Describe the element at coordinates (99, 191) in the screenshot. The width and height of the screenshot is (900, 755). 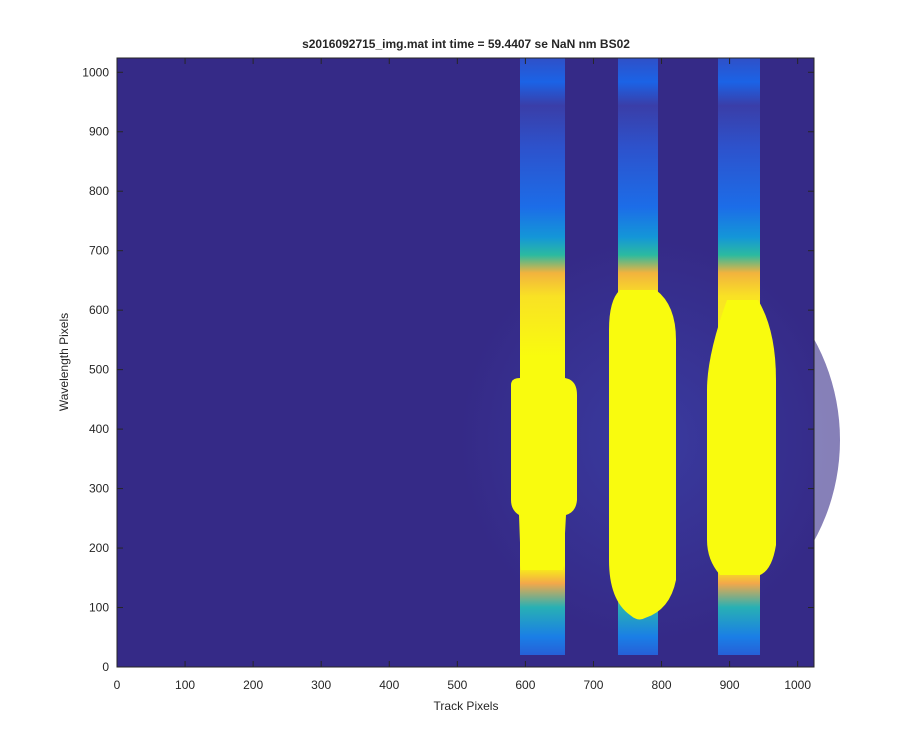
I see `y-tick-label: 800` at that location.